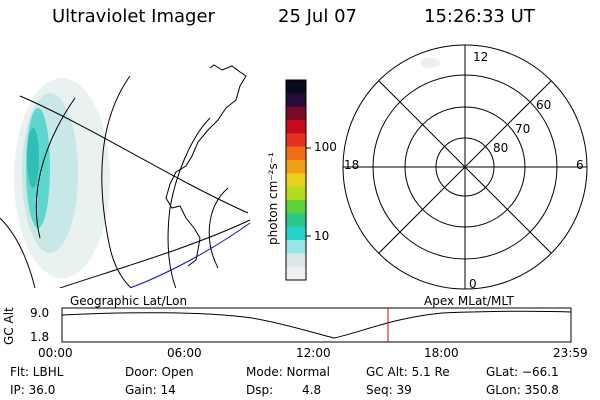 The image size is (600, 400). What do you see at coordinates (206, 165) in the screenshot?
I see `coastline` at bounding box center [206, 165].